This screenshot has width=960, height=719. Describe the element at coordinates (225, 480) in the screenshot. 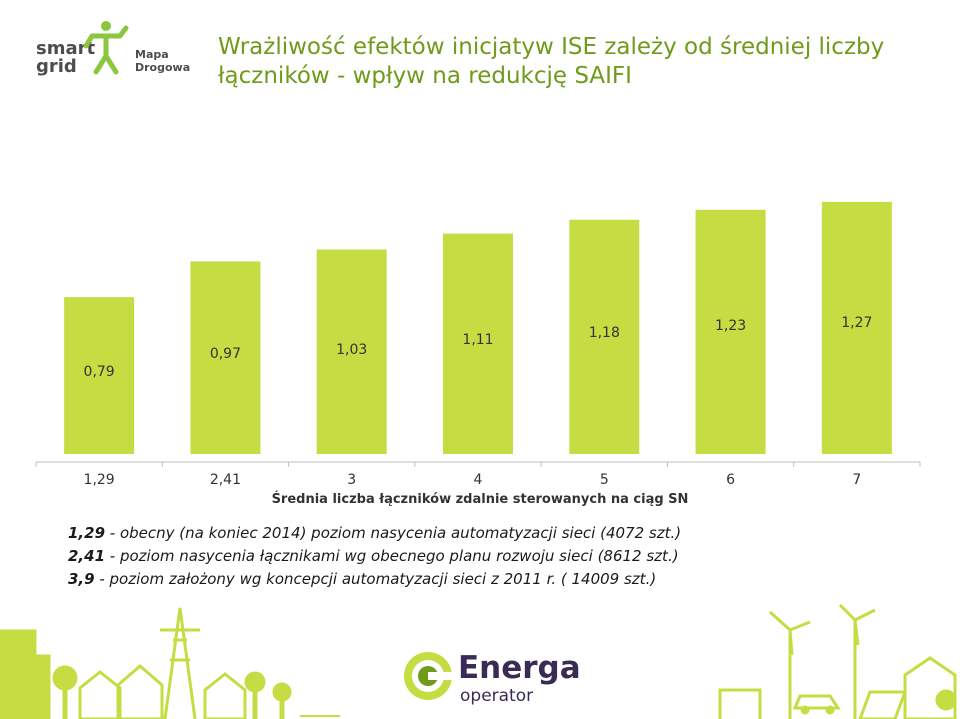

I see `x-tick-label: 2,41` at that location.